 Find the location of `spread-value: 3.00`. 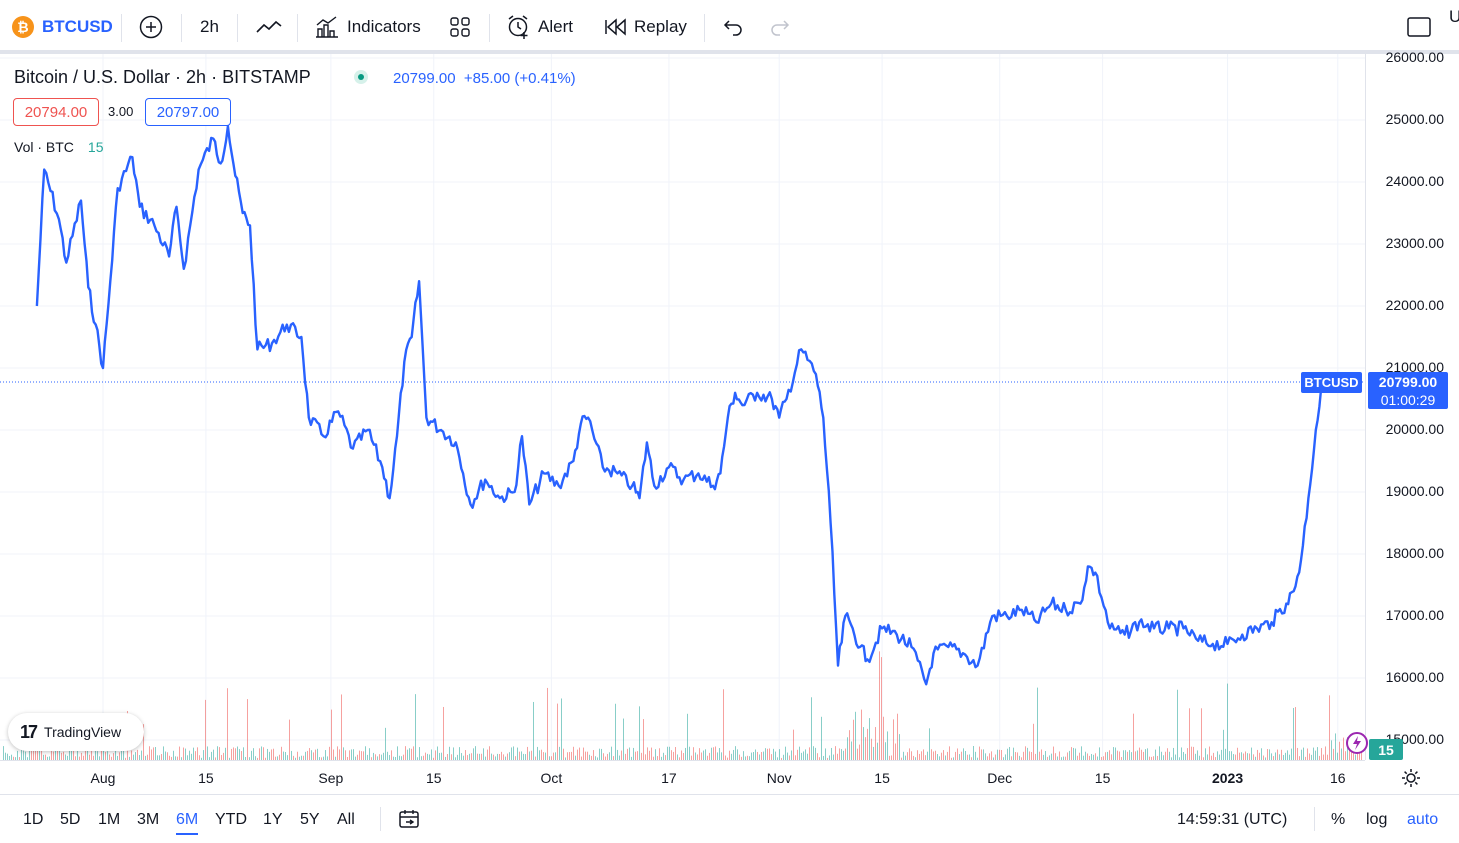

spread-value: 3.00 is located at coordinates (121, 111).